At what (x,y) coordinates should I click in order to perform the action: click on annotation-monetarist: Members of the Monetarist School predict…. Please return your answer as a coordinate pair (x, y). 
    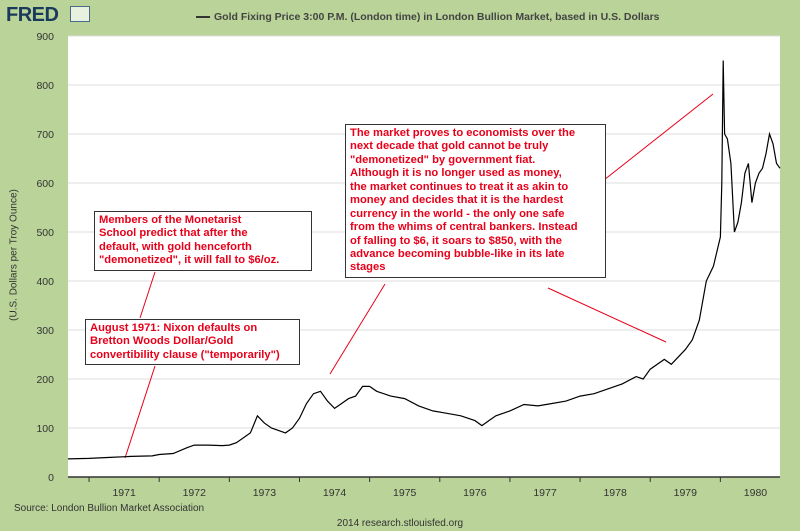
    Looking at the image, I should click on (203, 241).